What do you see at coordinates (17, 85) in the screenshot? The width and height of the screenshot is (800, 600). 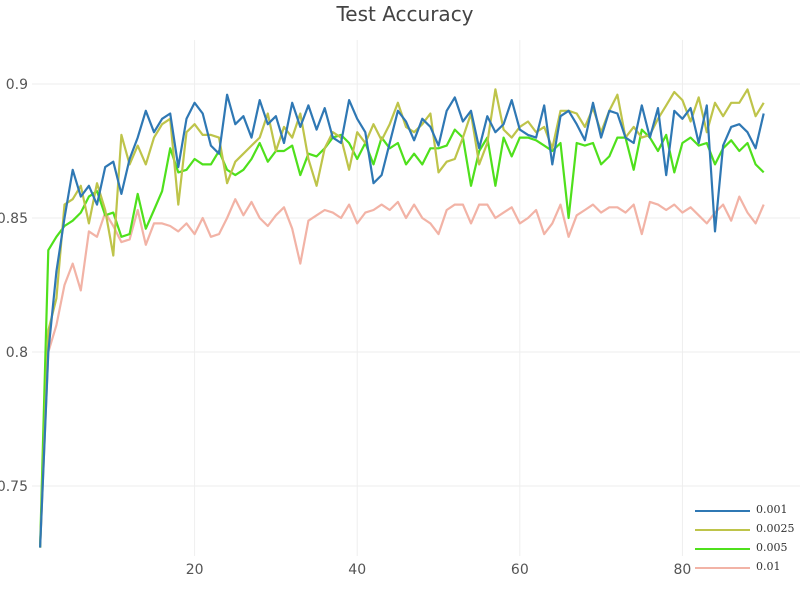 I see `y-tick-label: 0.9` at bounding box center [17, 85].